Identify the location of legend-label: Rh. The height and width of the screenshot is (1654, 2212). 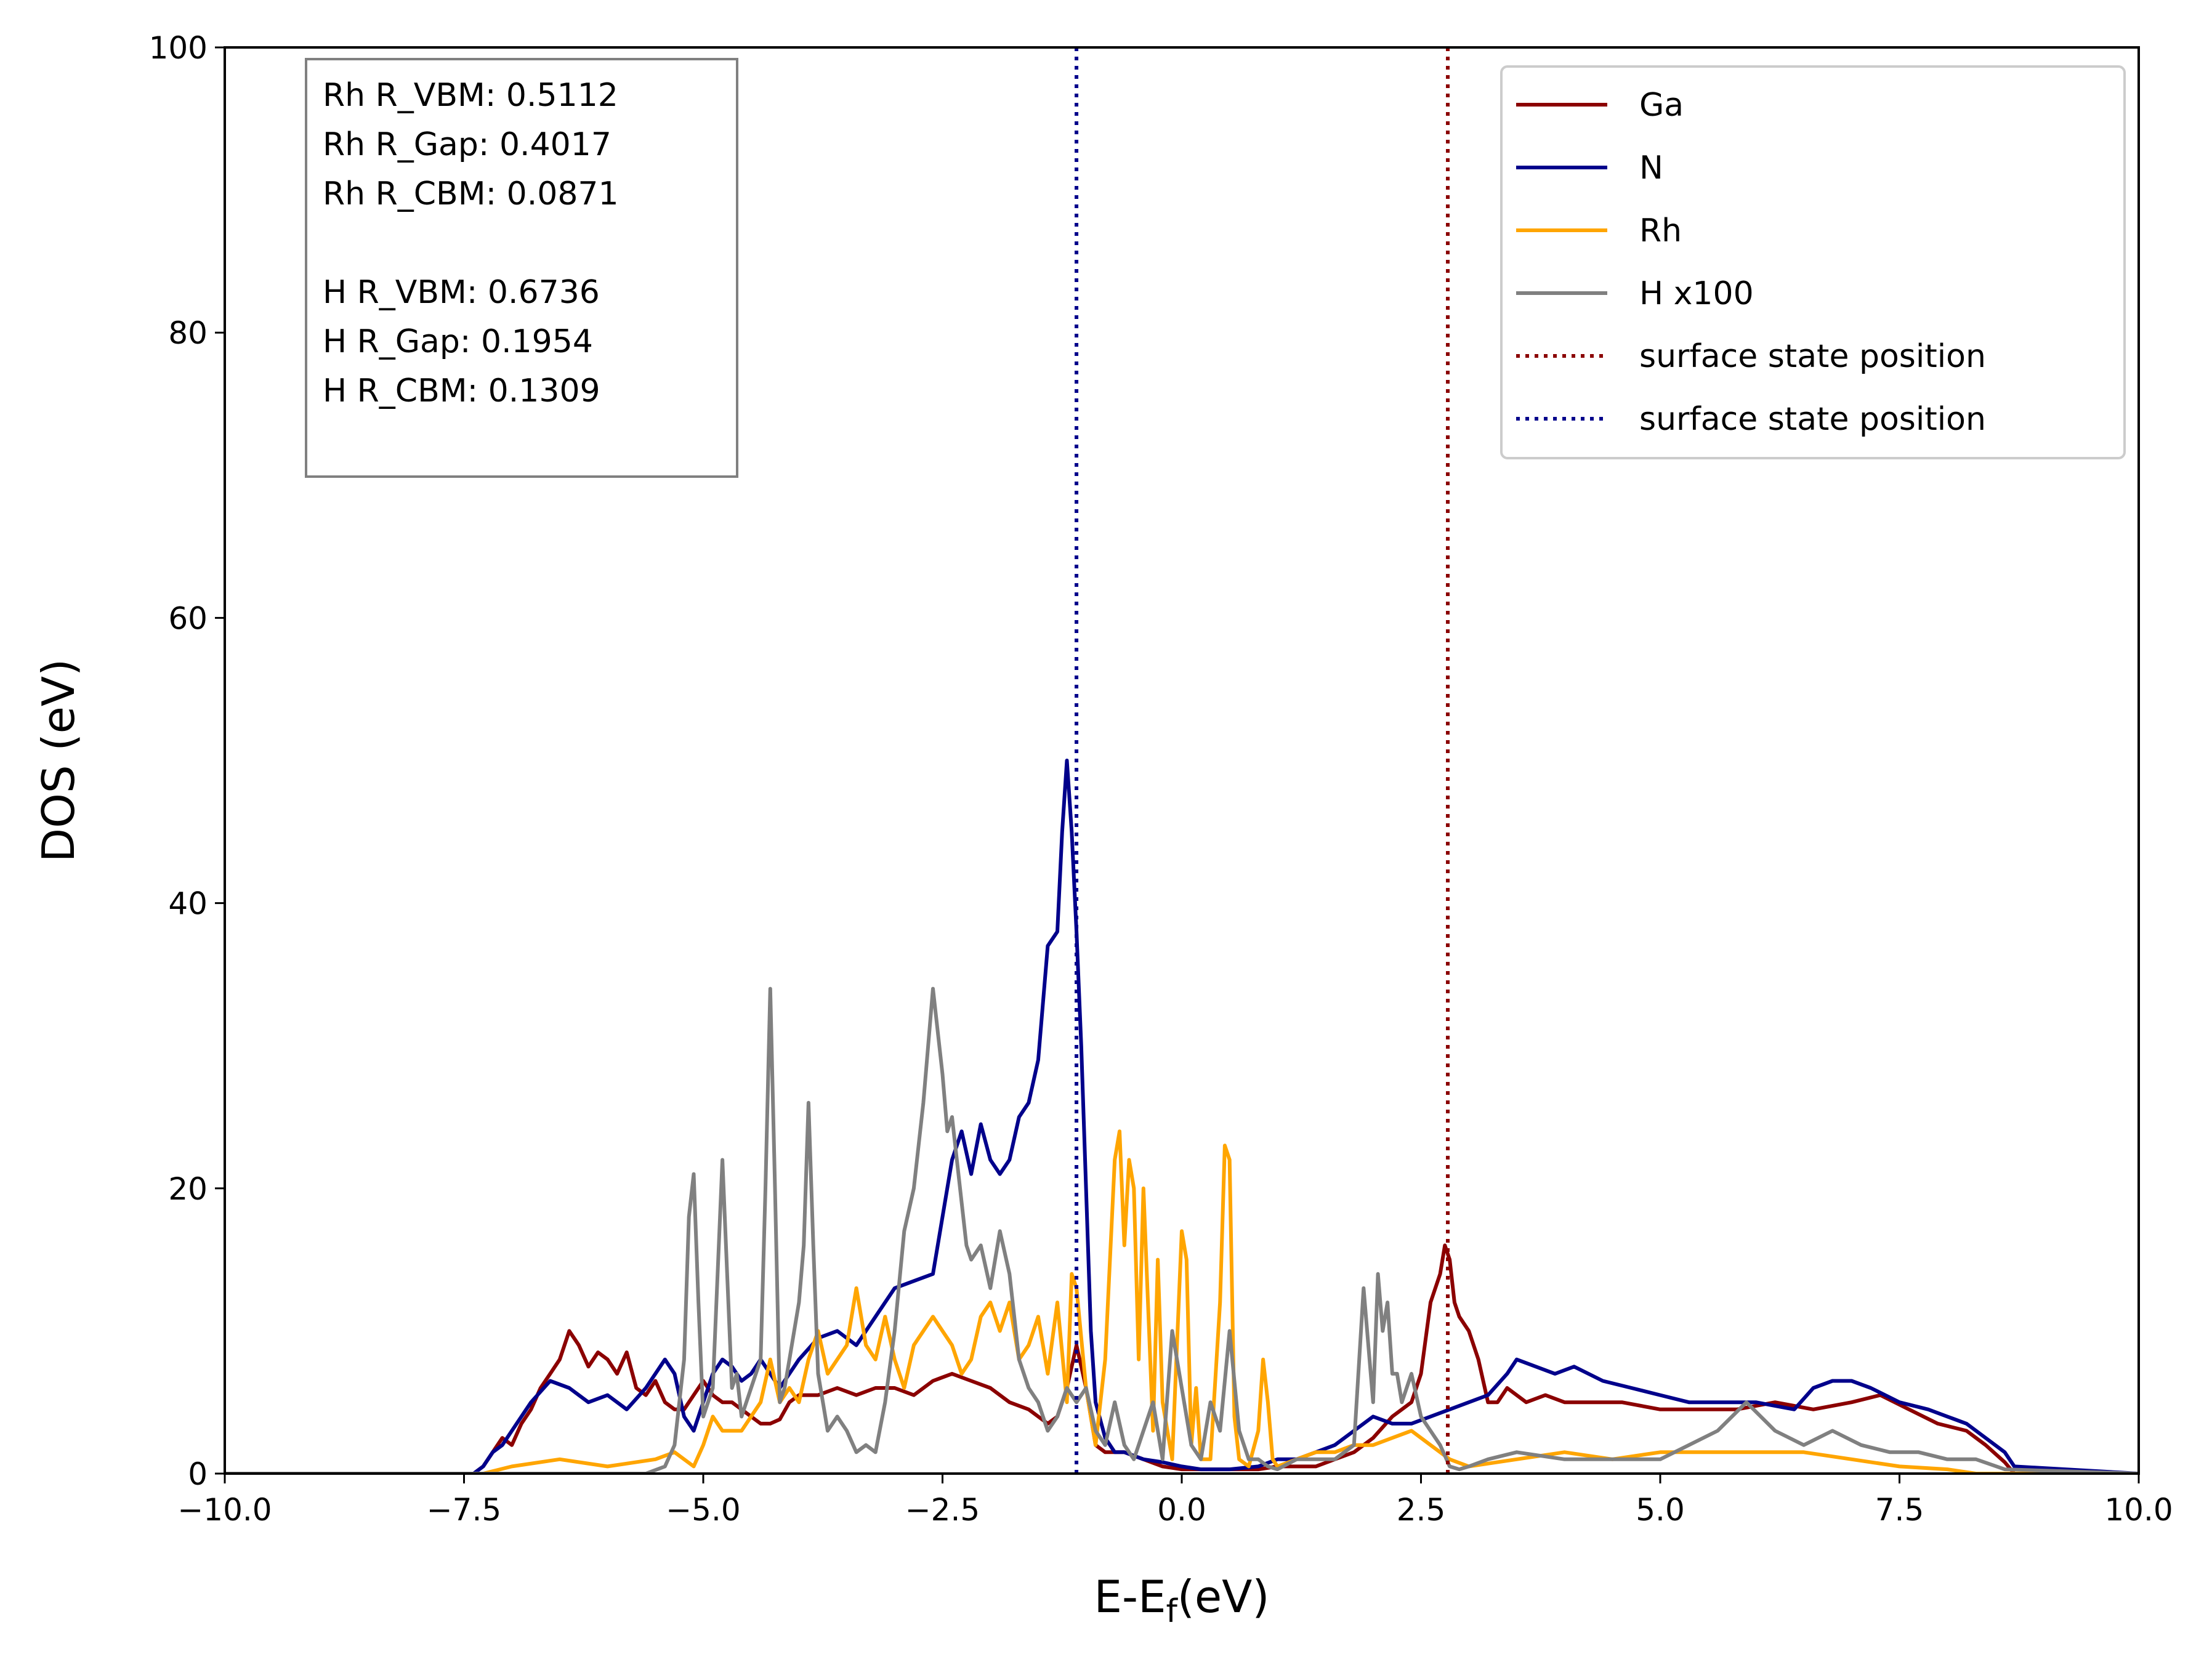
(1661, 230).